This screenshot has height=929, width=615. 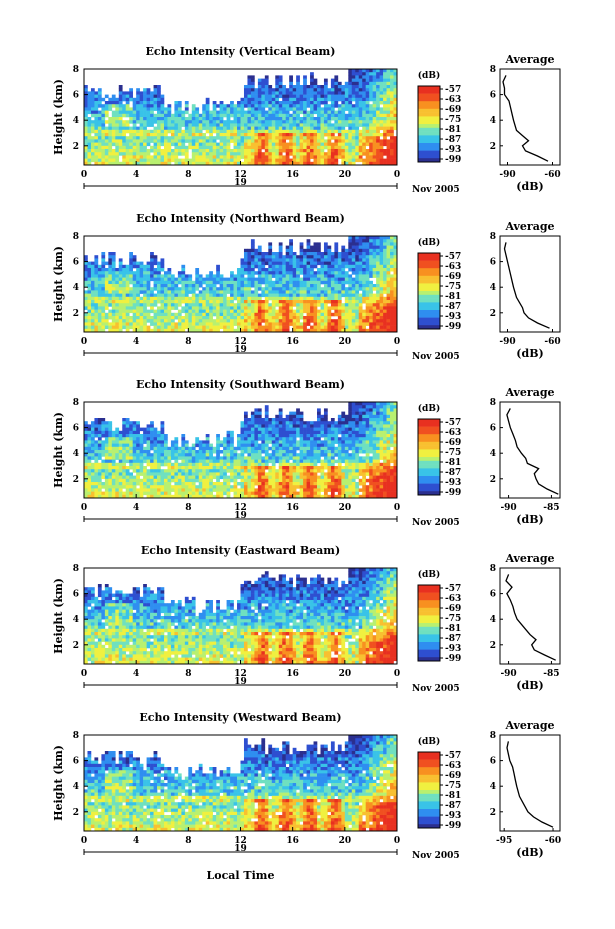 What do you see at coordinates (429, 110) in the screenshot?
I see `colorbar-band` at bounding box center [429, 110].